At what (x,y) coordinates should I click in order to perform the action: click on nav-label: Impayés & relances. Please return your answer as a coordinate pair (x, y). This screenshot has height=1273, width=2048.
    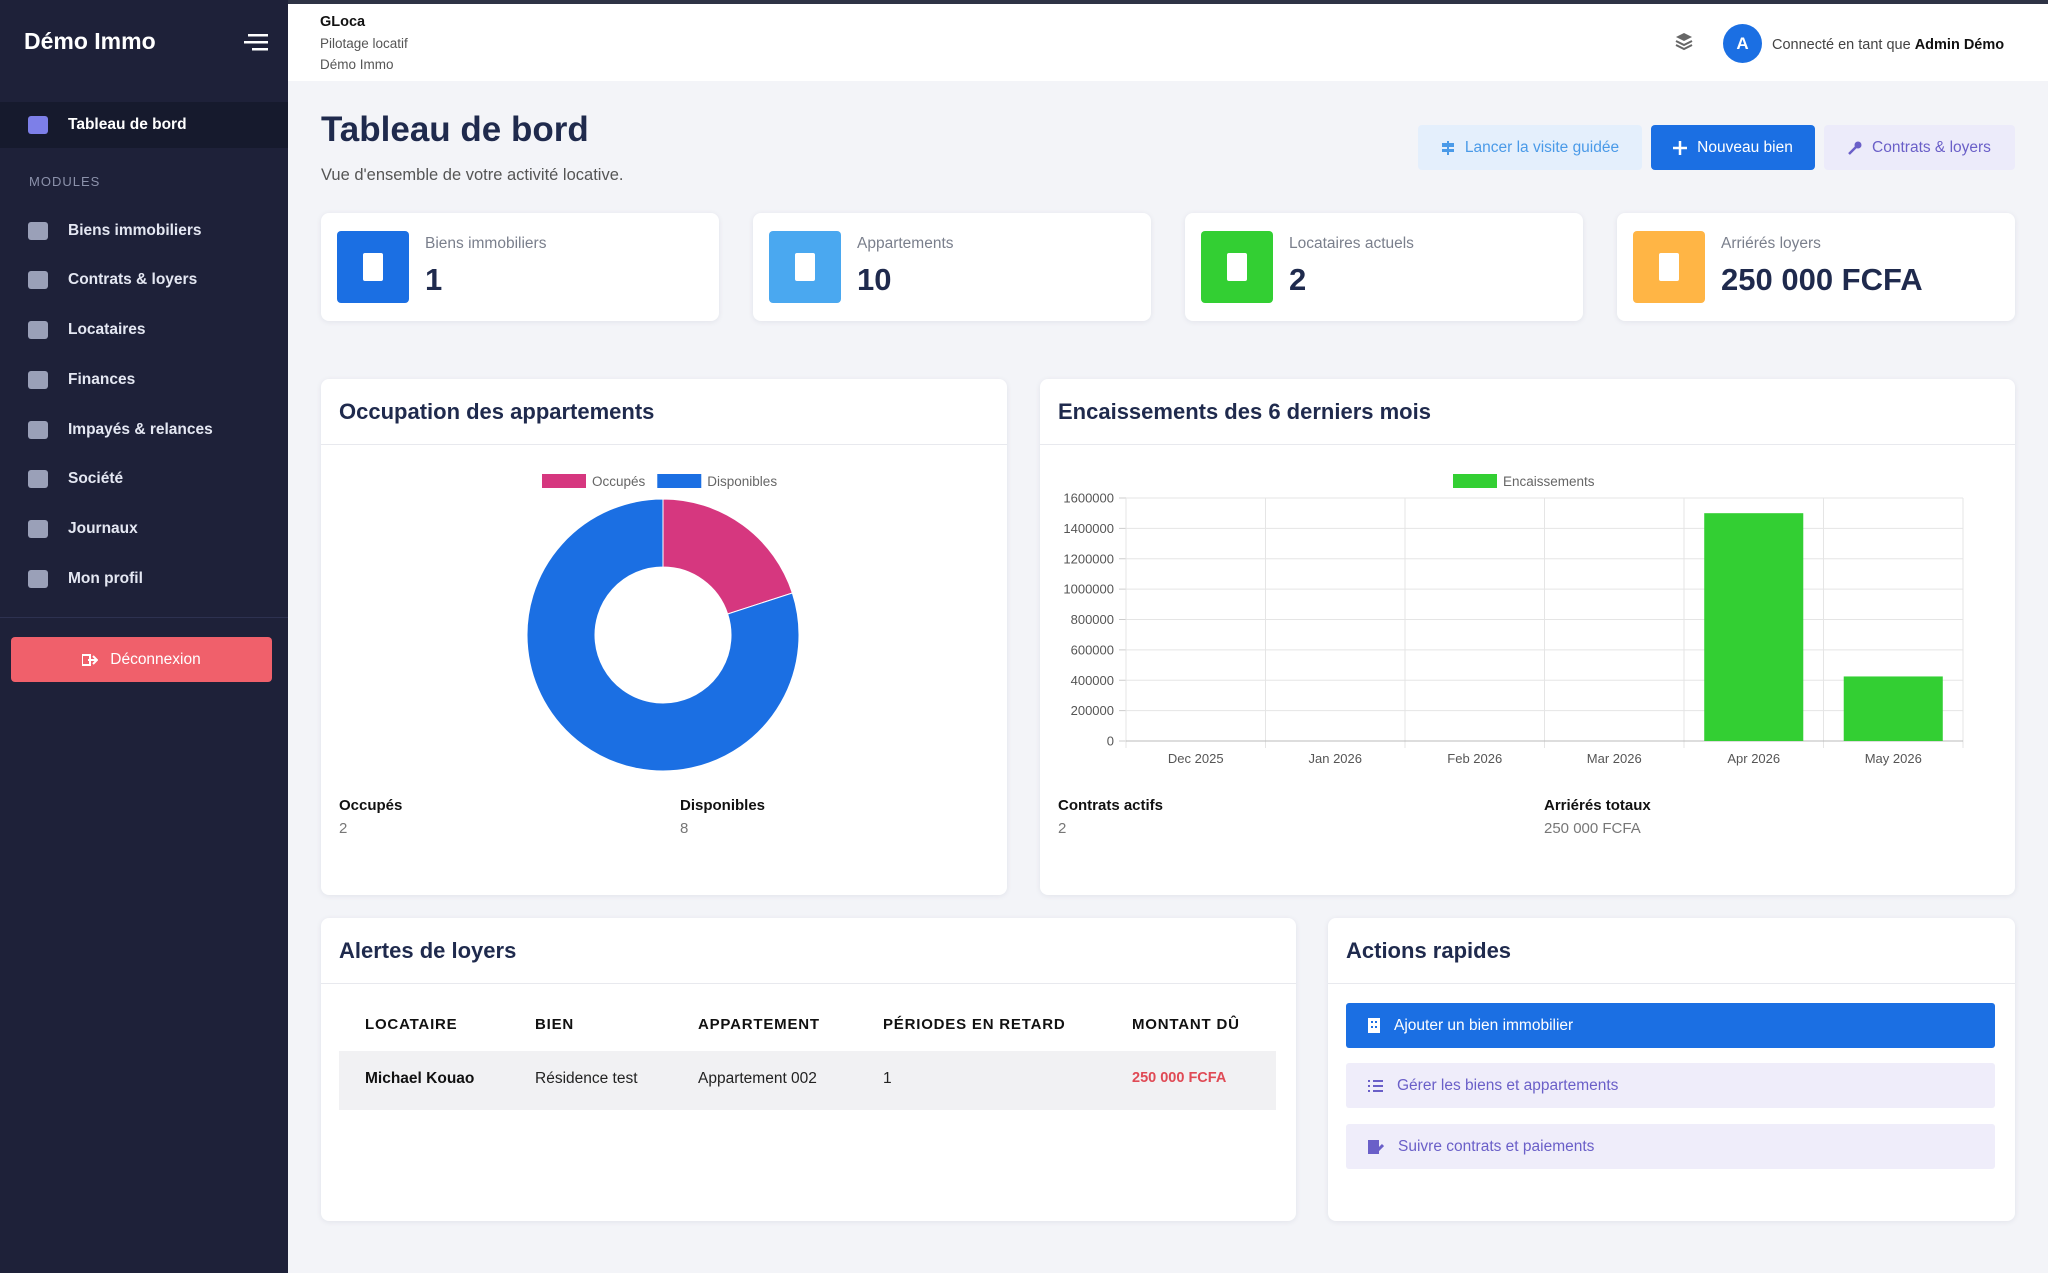
    Looking at the image, I should click on (140, 429).